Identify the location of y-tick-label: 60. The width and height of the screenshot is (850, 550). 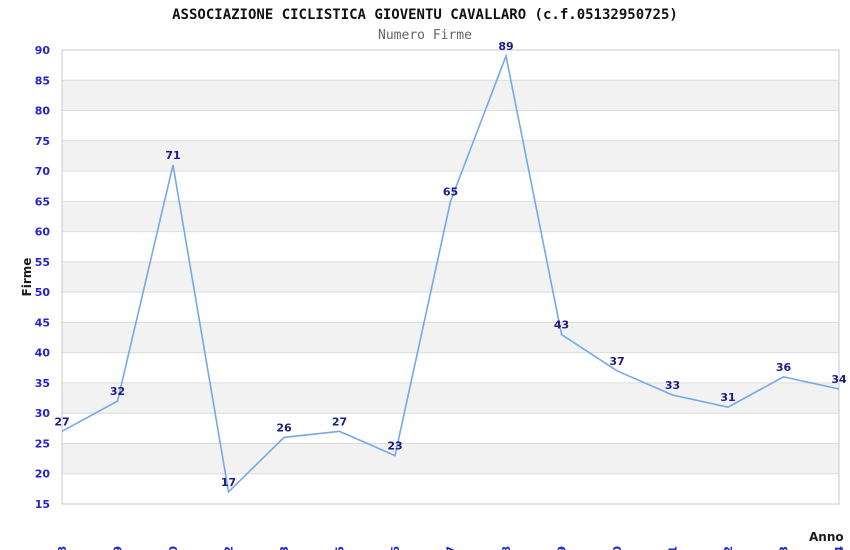
(43, 232).